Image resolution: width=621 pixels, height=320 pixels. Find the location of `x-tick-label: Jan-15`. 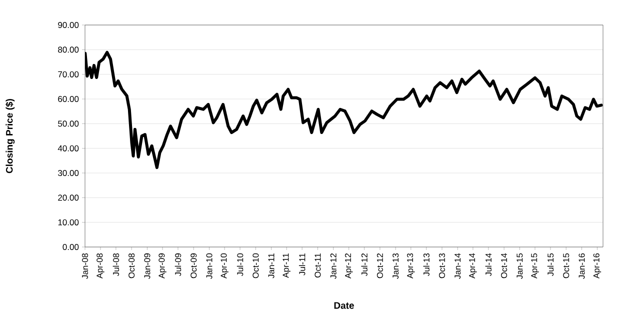

x-tick-label: Jan-15 is located at coordinates (519, 266).